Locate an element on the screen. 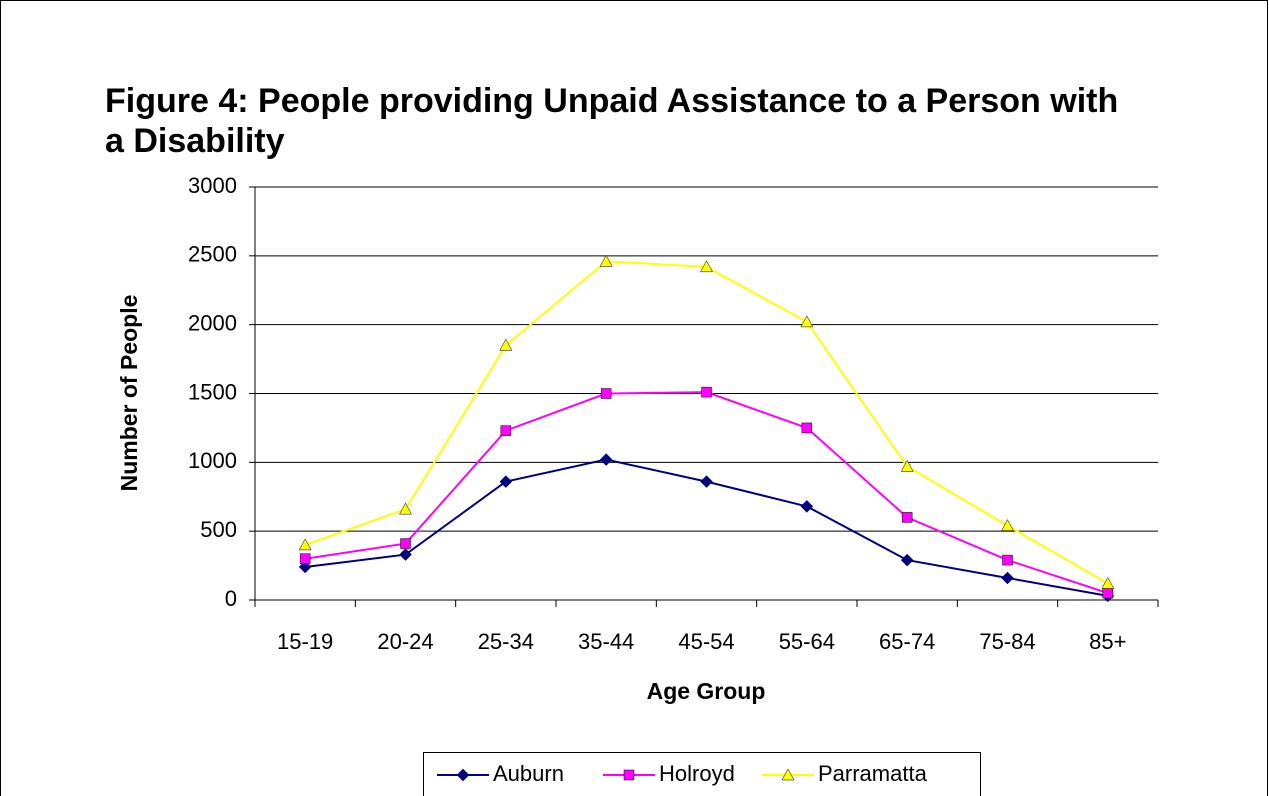 Image resolution: width=1269 pixels, height=796 pixels. legend-label: Auburn is located at coordinates (528, 773).